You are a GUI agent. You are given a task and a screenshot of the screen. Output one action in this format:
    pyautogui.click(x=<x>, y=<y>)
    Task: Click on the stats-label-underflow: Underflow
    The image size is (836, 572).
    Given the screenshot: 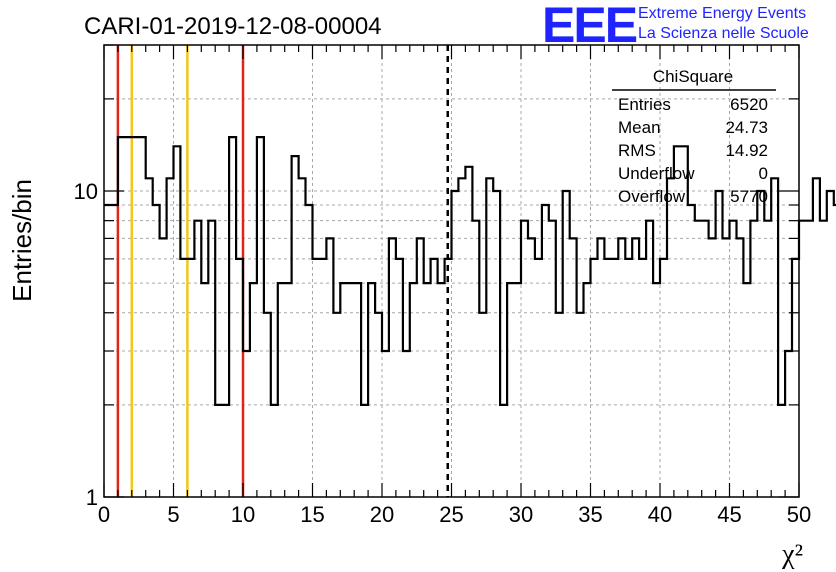 What is the action you would take?
    pyautogui.click(x=656, y=173)
    